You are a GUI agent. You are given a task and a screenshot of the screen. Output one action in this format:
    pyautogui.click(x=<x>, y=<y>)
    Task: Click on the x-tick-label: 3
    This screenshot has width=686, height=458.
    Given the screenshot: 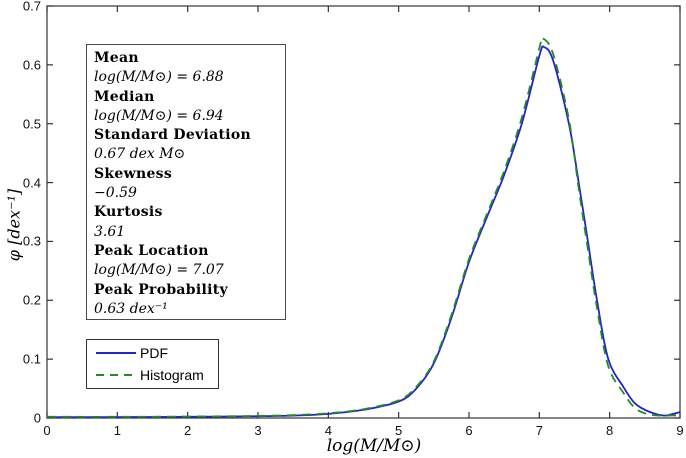 What is the action you would take?
    pyautogui.click(x=258, y=430)
    